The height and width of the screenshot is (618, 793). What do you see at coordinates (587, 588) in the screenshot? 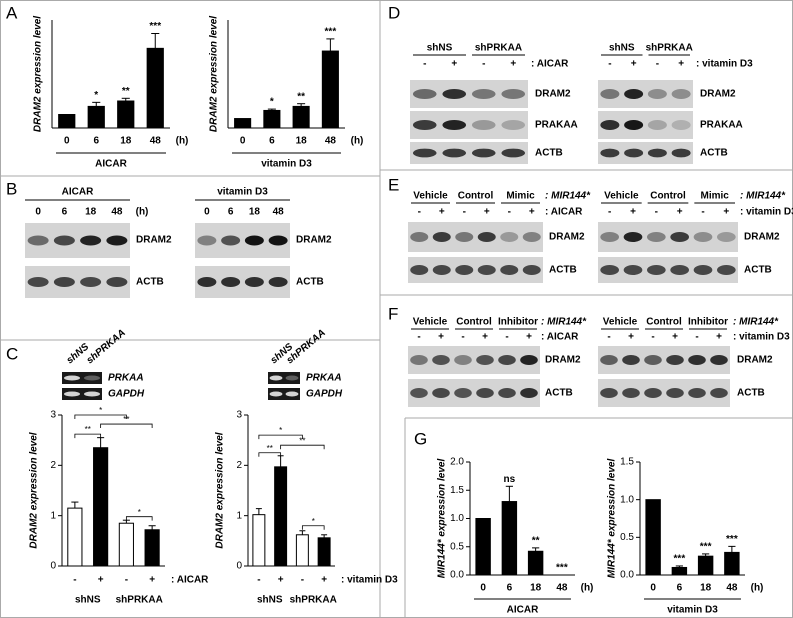
I see `x-unit: (h)` at bounding box center [587, 588].